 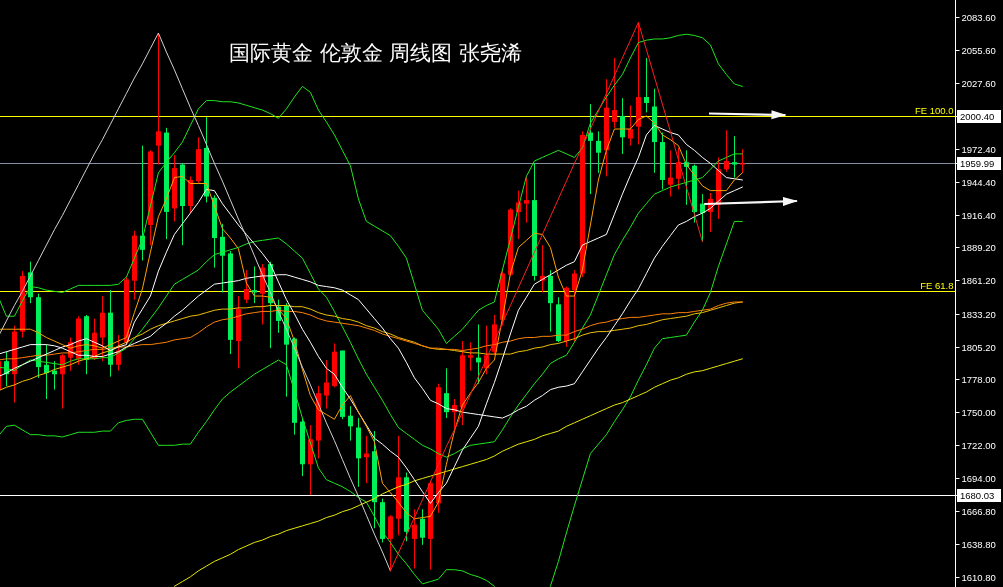 What do you see at coordinates (934, 110) in the screenshot?
I see `ref-line-label: FE 100.0` at bounding box center [934, 110].